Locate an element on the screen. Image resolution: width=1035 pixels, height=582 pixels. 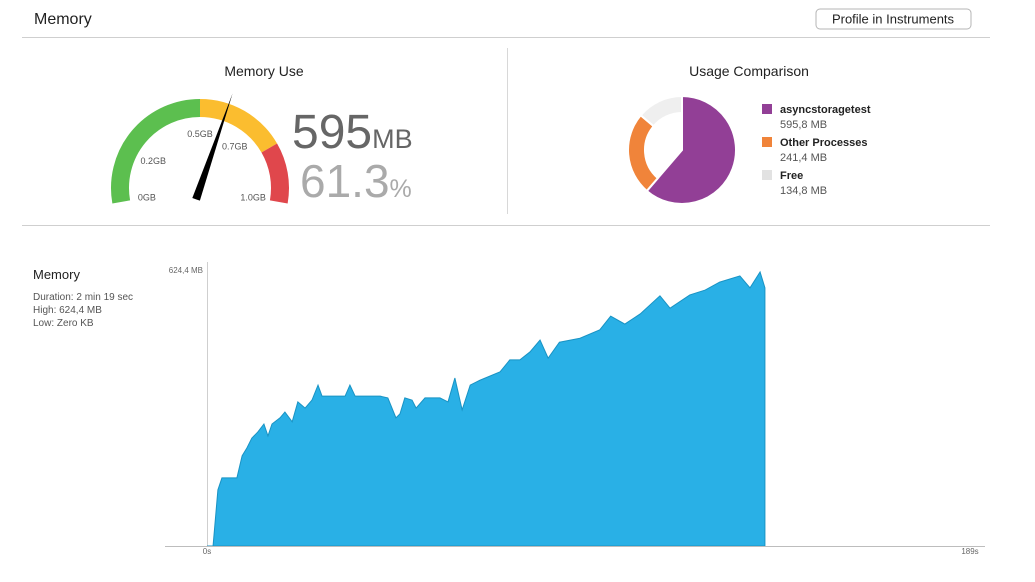
x-tick-label: 189s is located at coordinates (969, 551).